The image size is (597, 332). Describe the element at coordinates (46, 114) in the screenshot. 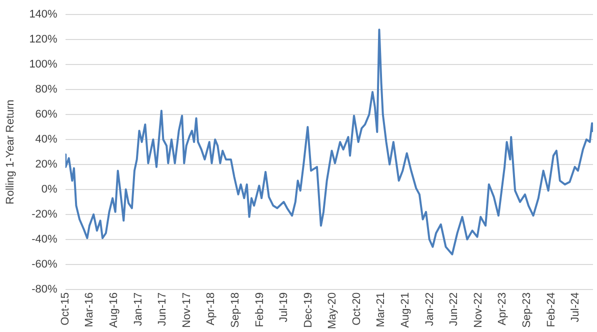

I see `y-tick-label: 60%` at that location.